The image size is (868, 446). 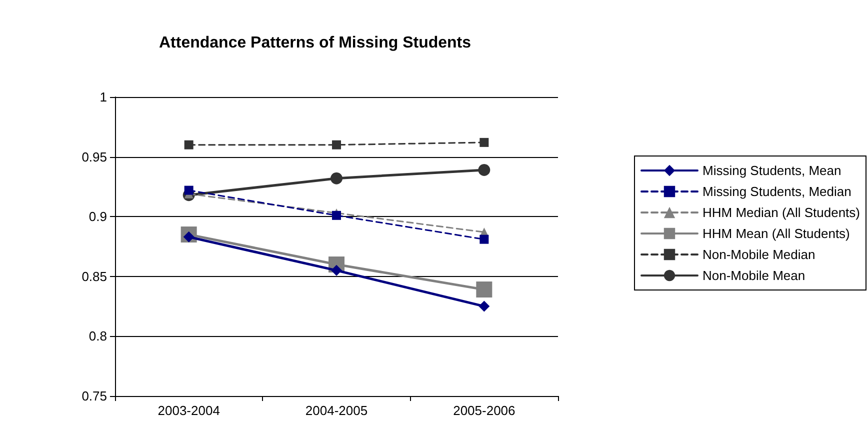 What do you see at coordinates (484, 410) in the screenshot?
I see `x-tick-label: 2005-2006` at bounding box center [484, 410].